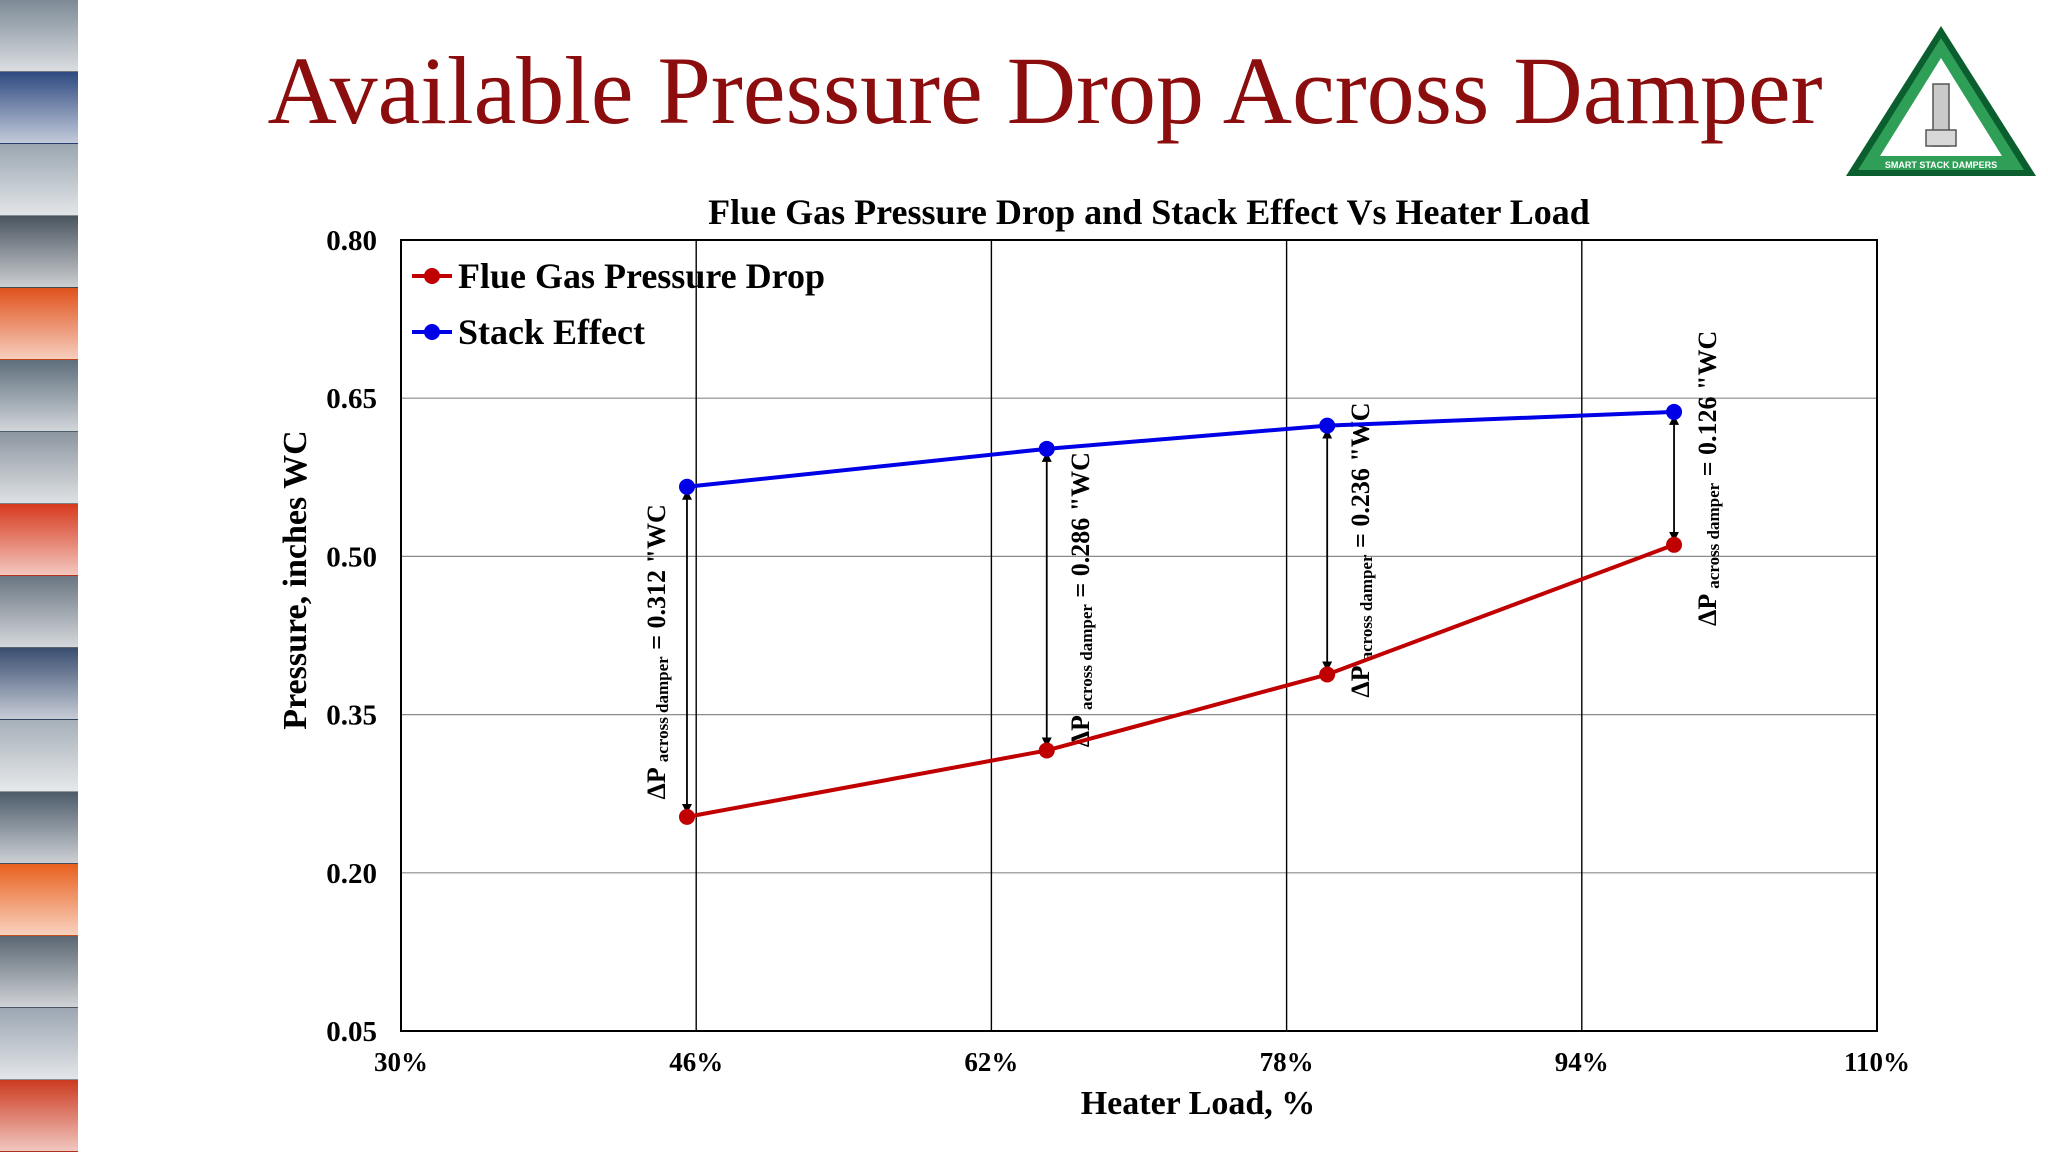  I want to click on delta-p-label: ΔP across damper = 0.126 "WC, so click(1708, 478).